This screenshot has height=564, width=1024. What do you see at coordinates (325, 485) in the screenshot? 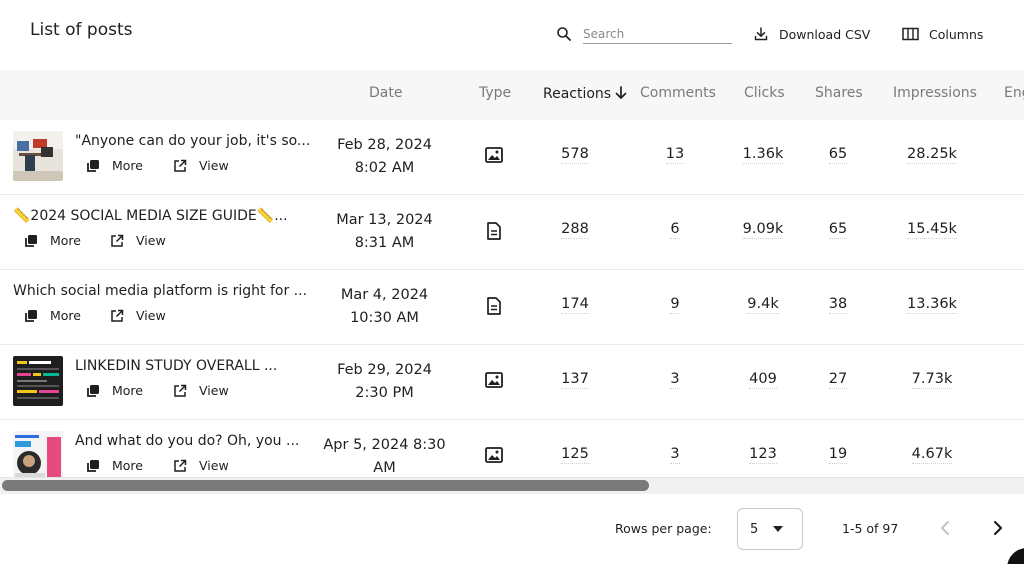
I see `horizontal-scrollbar-thumb` at bounding box center [325, 485].